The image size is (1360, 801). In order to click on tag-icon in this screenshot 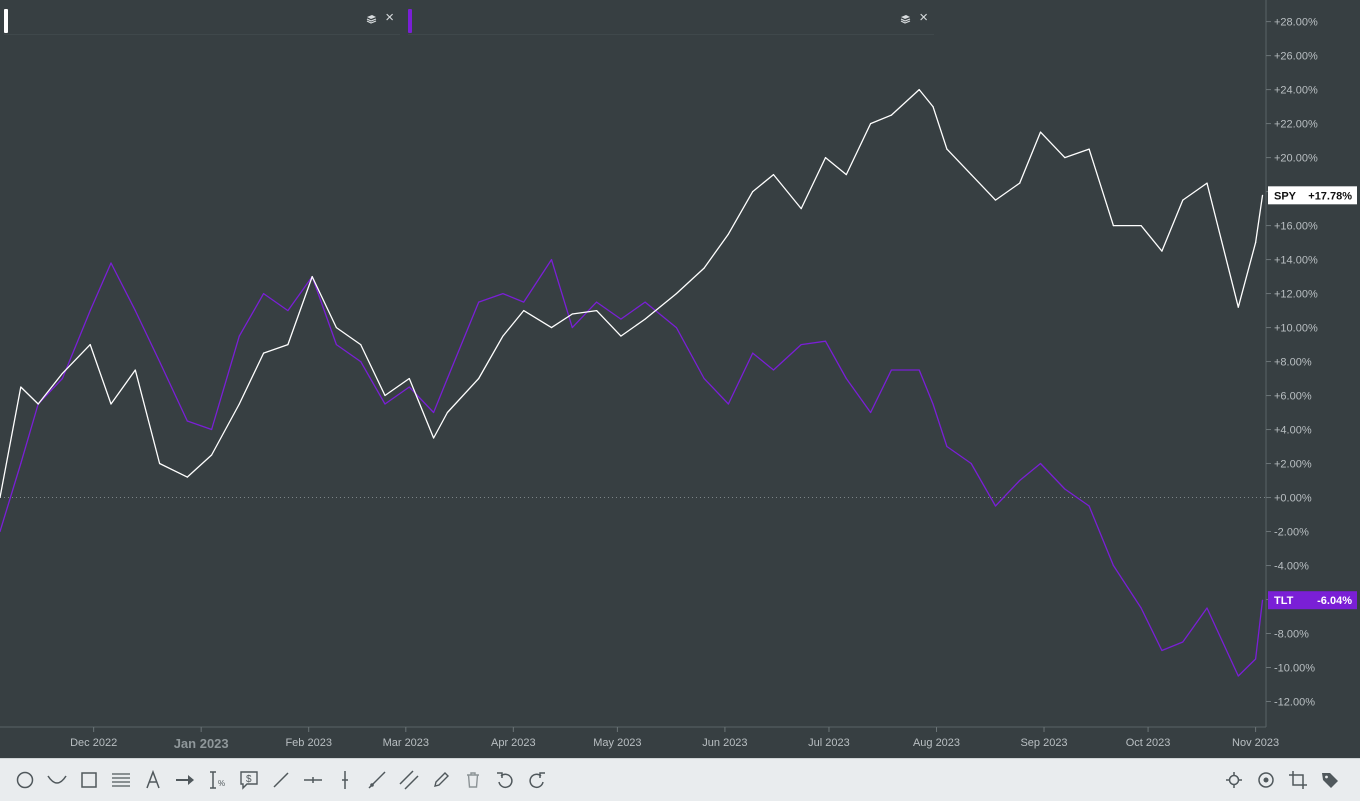, I will do `click(1330, 780)`.